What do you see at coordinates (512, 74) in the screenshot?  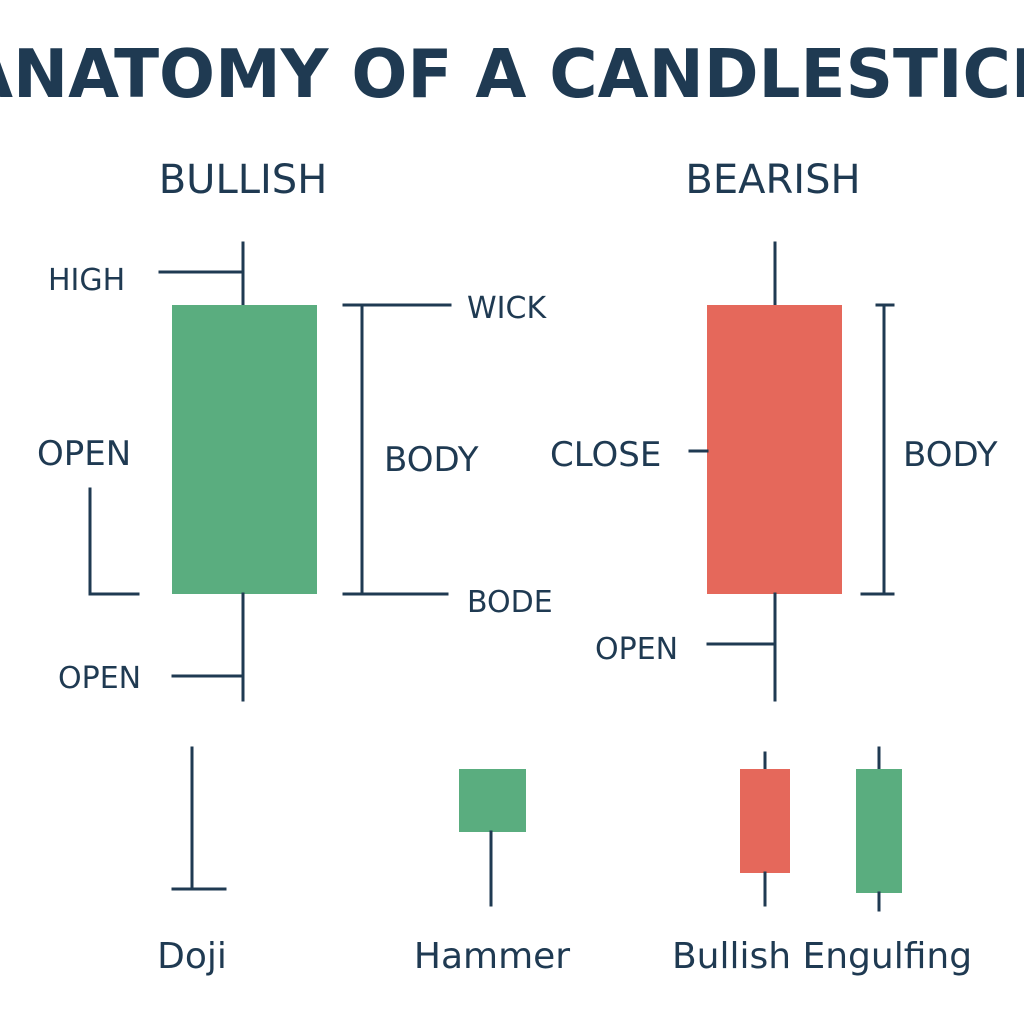 I see `diagram-title: ANATOMY OF A CANDLESTICK` at bounding box center [512, 74].